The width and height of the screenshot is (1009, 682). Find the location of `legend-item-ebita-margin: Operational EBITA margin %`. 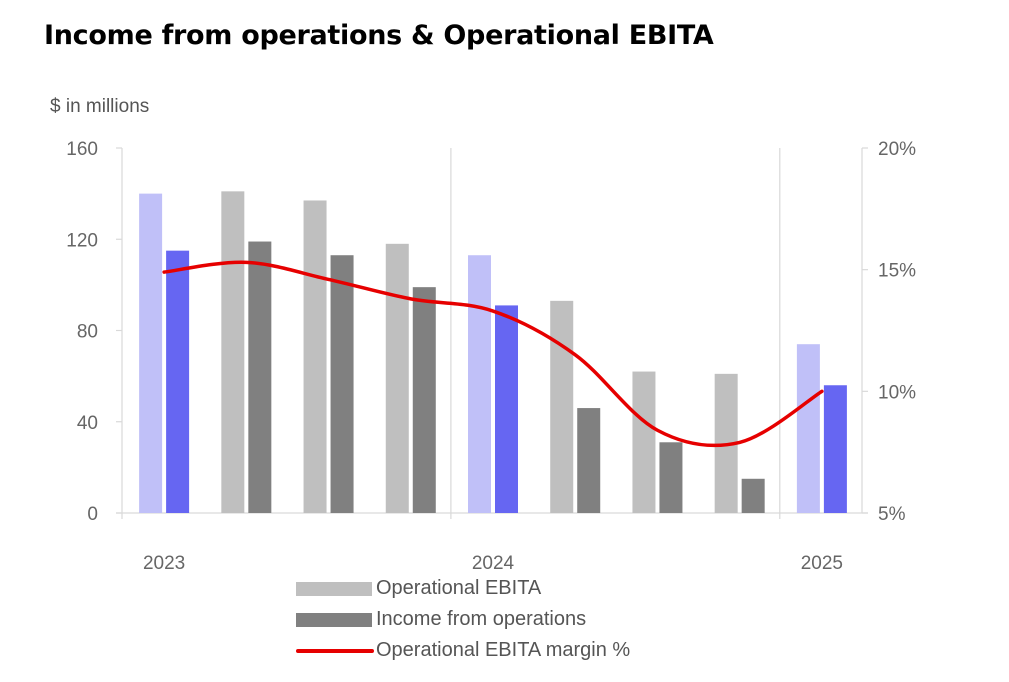

legend-item-ebita-margin: Operational EBITA margin % is located at coordinates (463, 650).